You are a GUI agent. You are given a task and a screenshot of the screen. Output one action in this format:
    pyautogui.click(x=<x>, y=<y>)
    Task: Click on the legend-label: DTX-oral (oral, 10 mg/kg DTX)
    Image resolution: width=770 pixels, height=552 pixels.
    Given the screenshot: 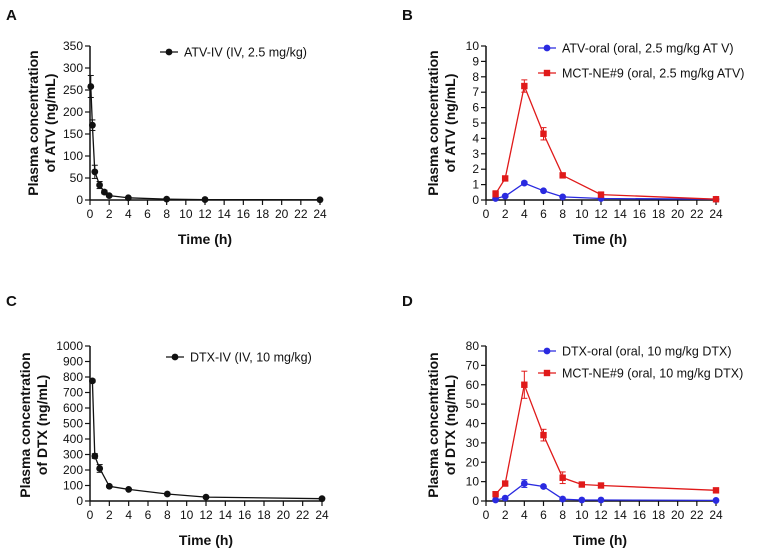 What is the action you would take?
    pyautogui.click(x=646, y=352)
    